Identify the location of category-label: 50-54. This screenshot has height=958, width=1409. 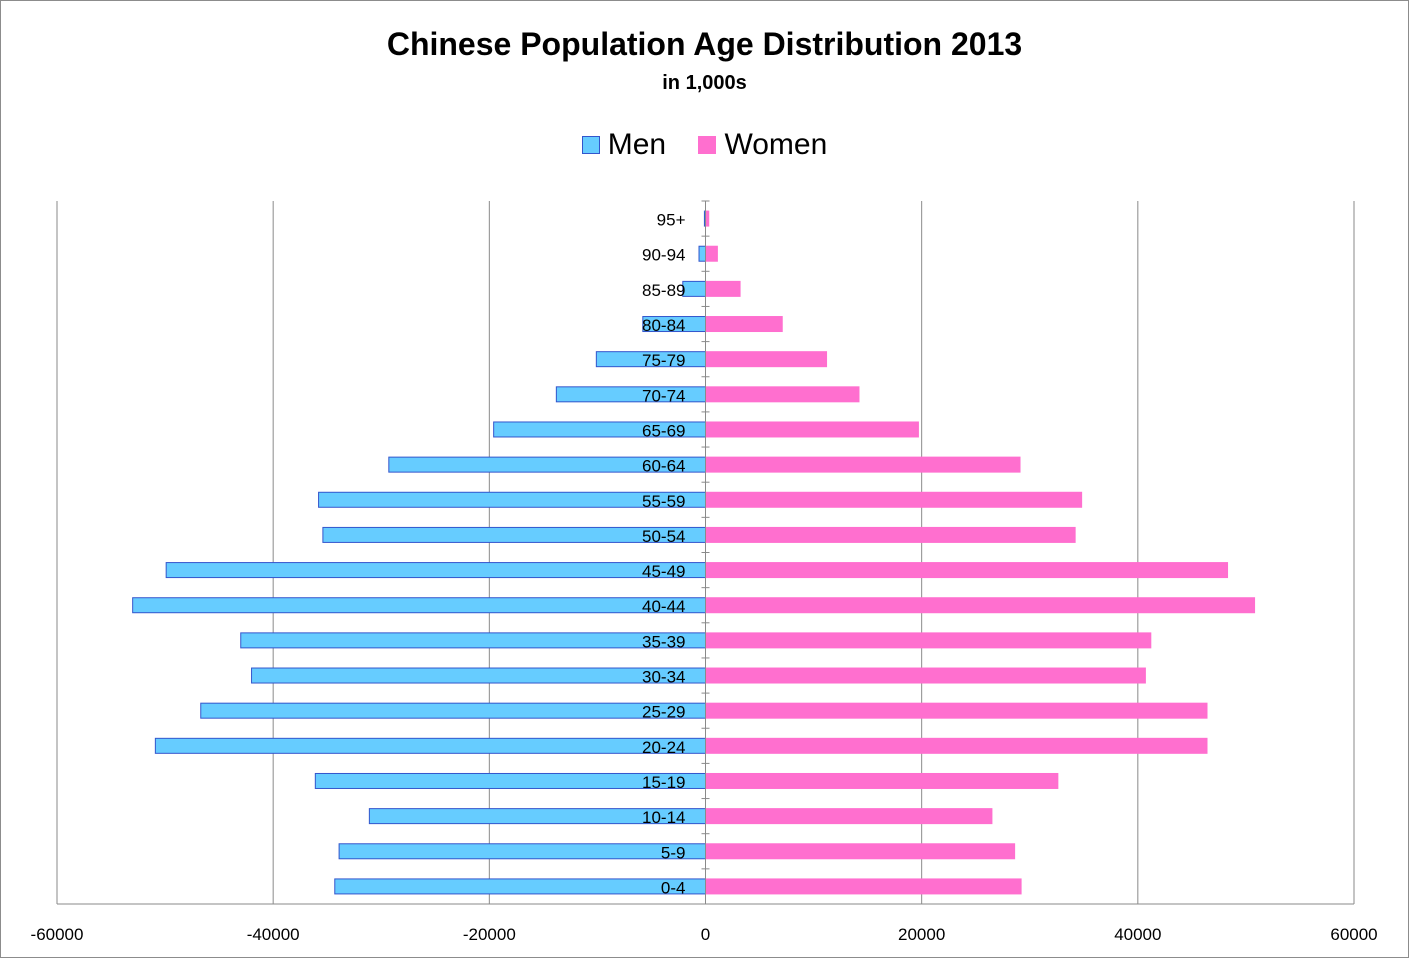
(663, 536).